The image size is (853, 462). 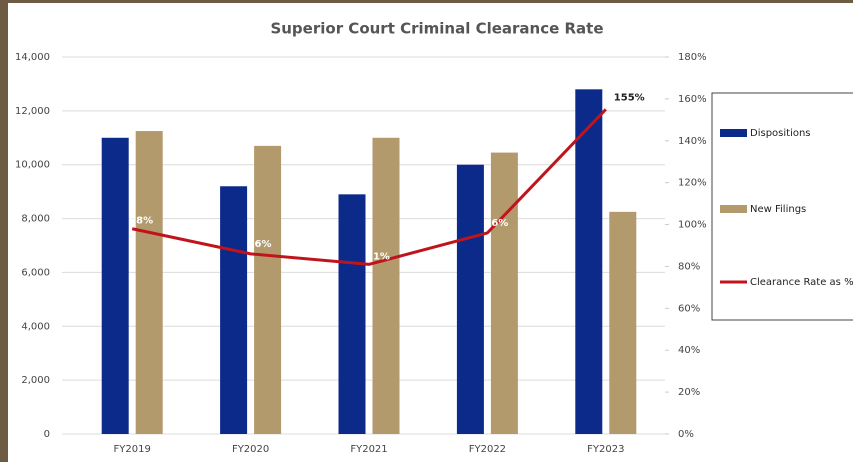 What do you see at coordinates (778, 209) in the screenshot?
I see `legend-label: New Filings` at bounding box center [778, 209].